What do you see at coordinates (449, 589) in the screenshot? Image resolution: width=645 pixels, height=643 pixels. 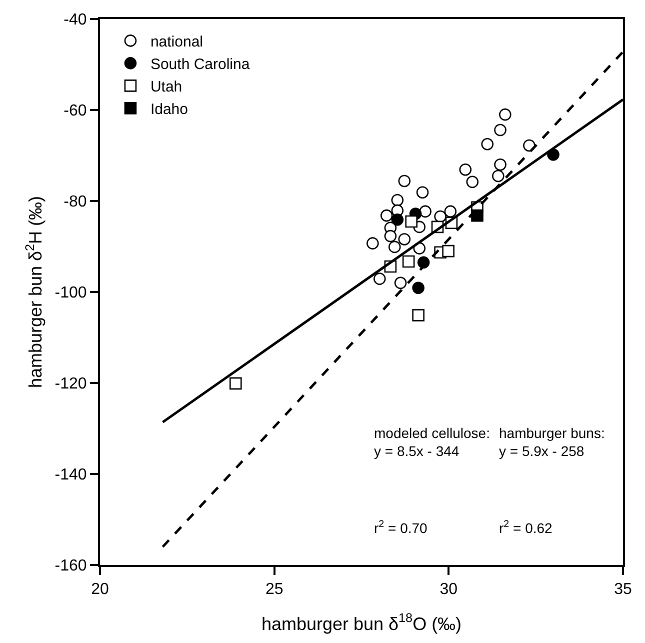 I see `x-tick-label: 30` at bounding box center [449, 589].